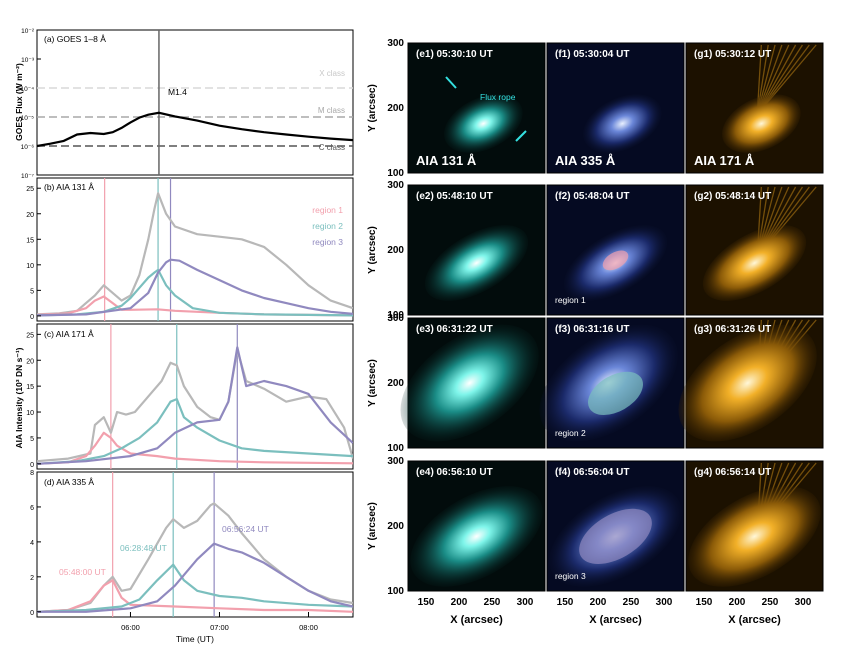  I want to click on legend-region-2: region 2, so click(327, 226).